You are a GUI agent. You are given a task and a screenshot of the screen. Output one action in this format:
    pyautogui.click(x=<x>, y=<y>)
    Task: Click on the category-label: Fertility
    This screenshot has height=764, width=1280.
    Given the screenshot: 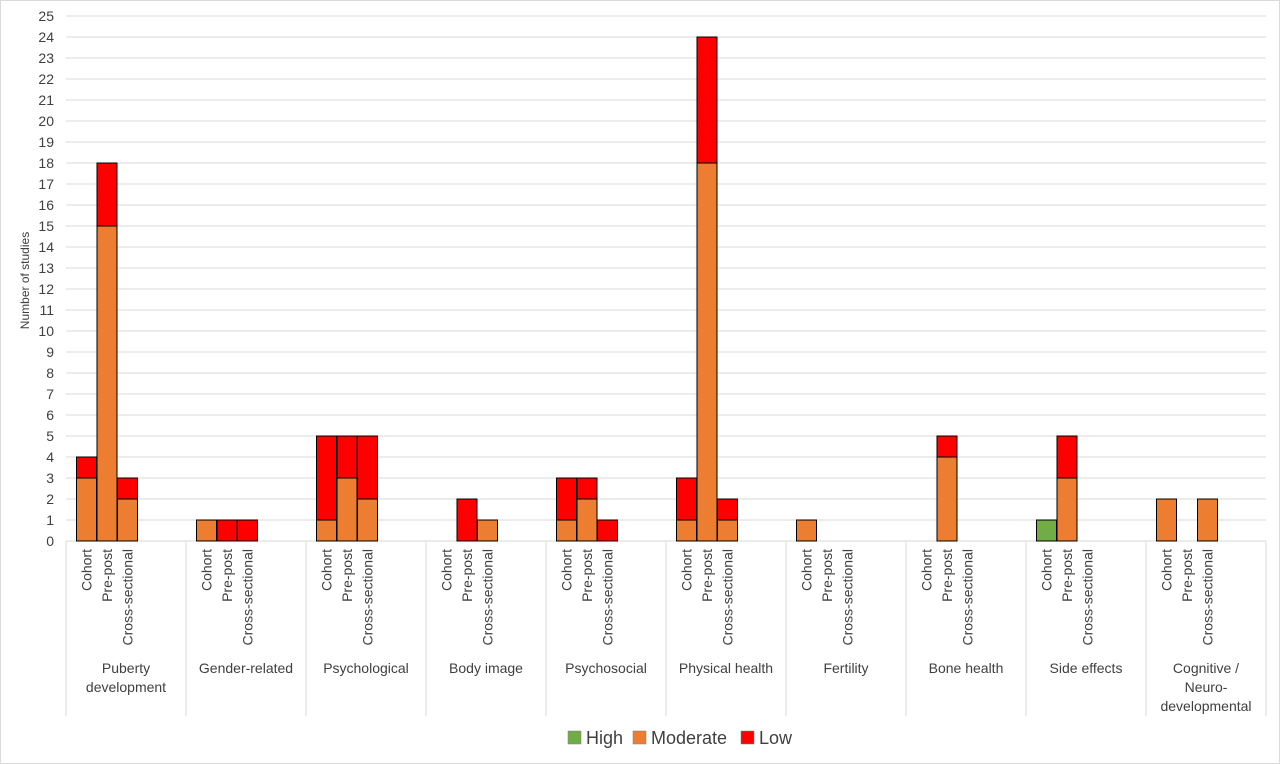 What is the action you would take?
    pyautogui.click(x=845, y=668)
    